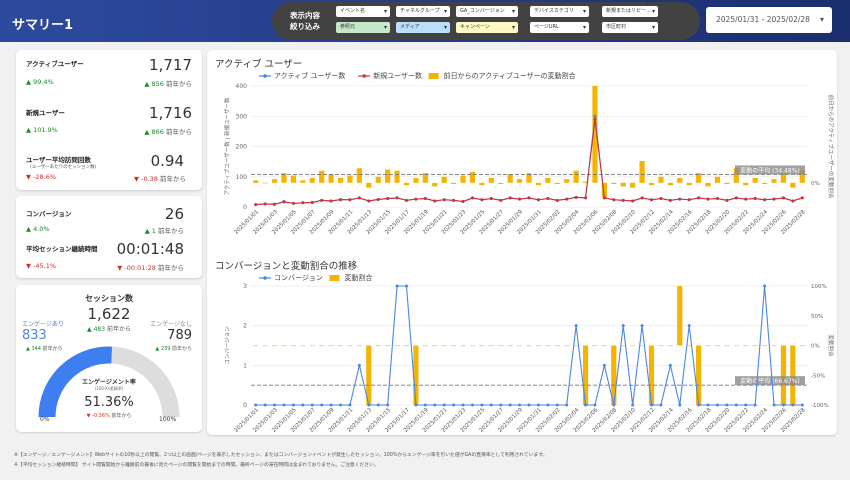 This screenshot has height=480, width=850. Describe the element at coordinates (423, 11) in the screenshot. I see `filter-dropdown-1: チャネルグループ` at that location.